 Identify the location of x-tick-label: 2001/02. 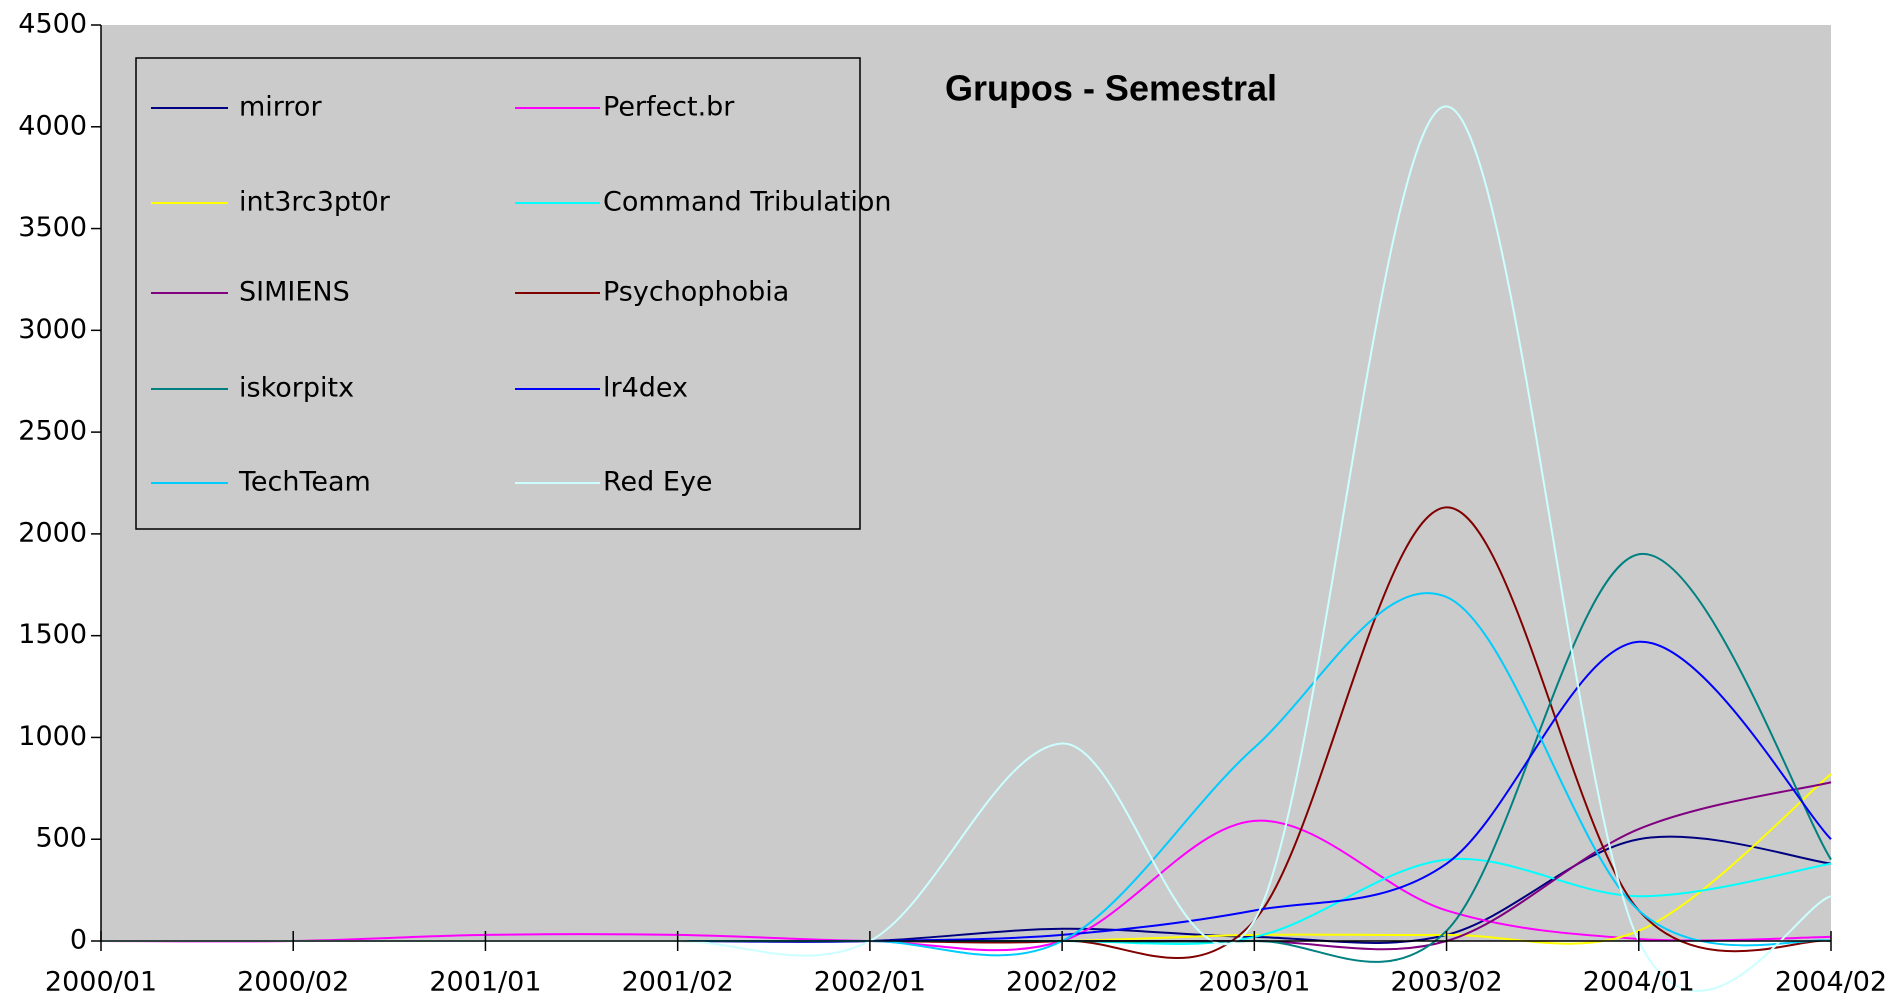
(678, 982).